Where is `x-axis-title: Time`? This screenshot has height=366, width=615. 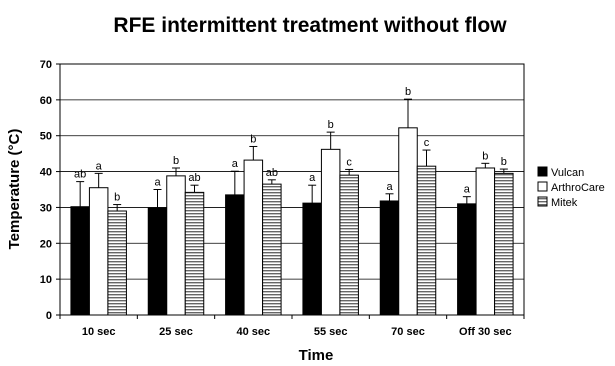
x-axis-title: Time is located at coordinates (316, 355).